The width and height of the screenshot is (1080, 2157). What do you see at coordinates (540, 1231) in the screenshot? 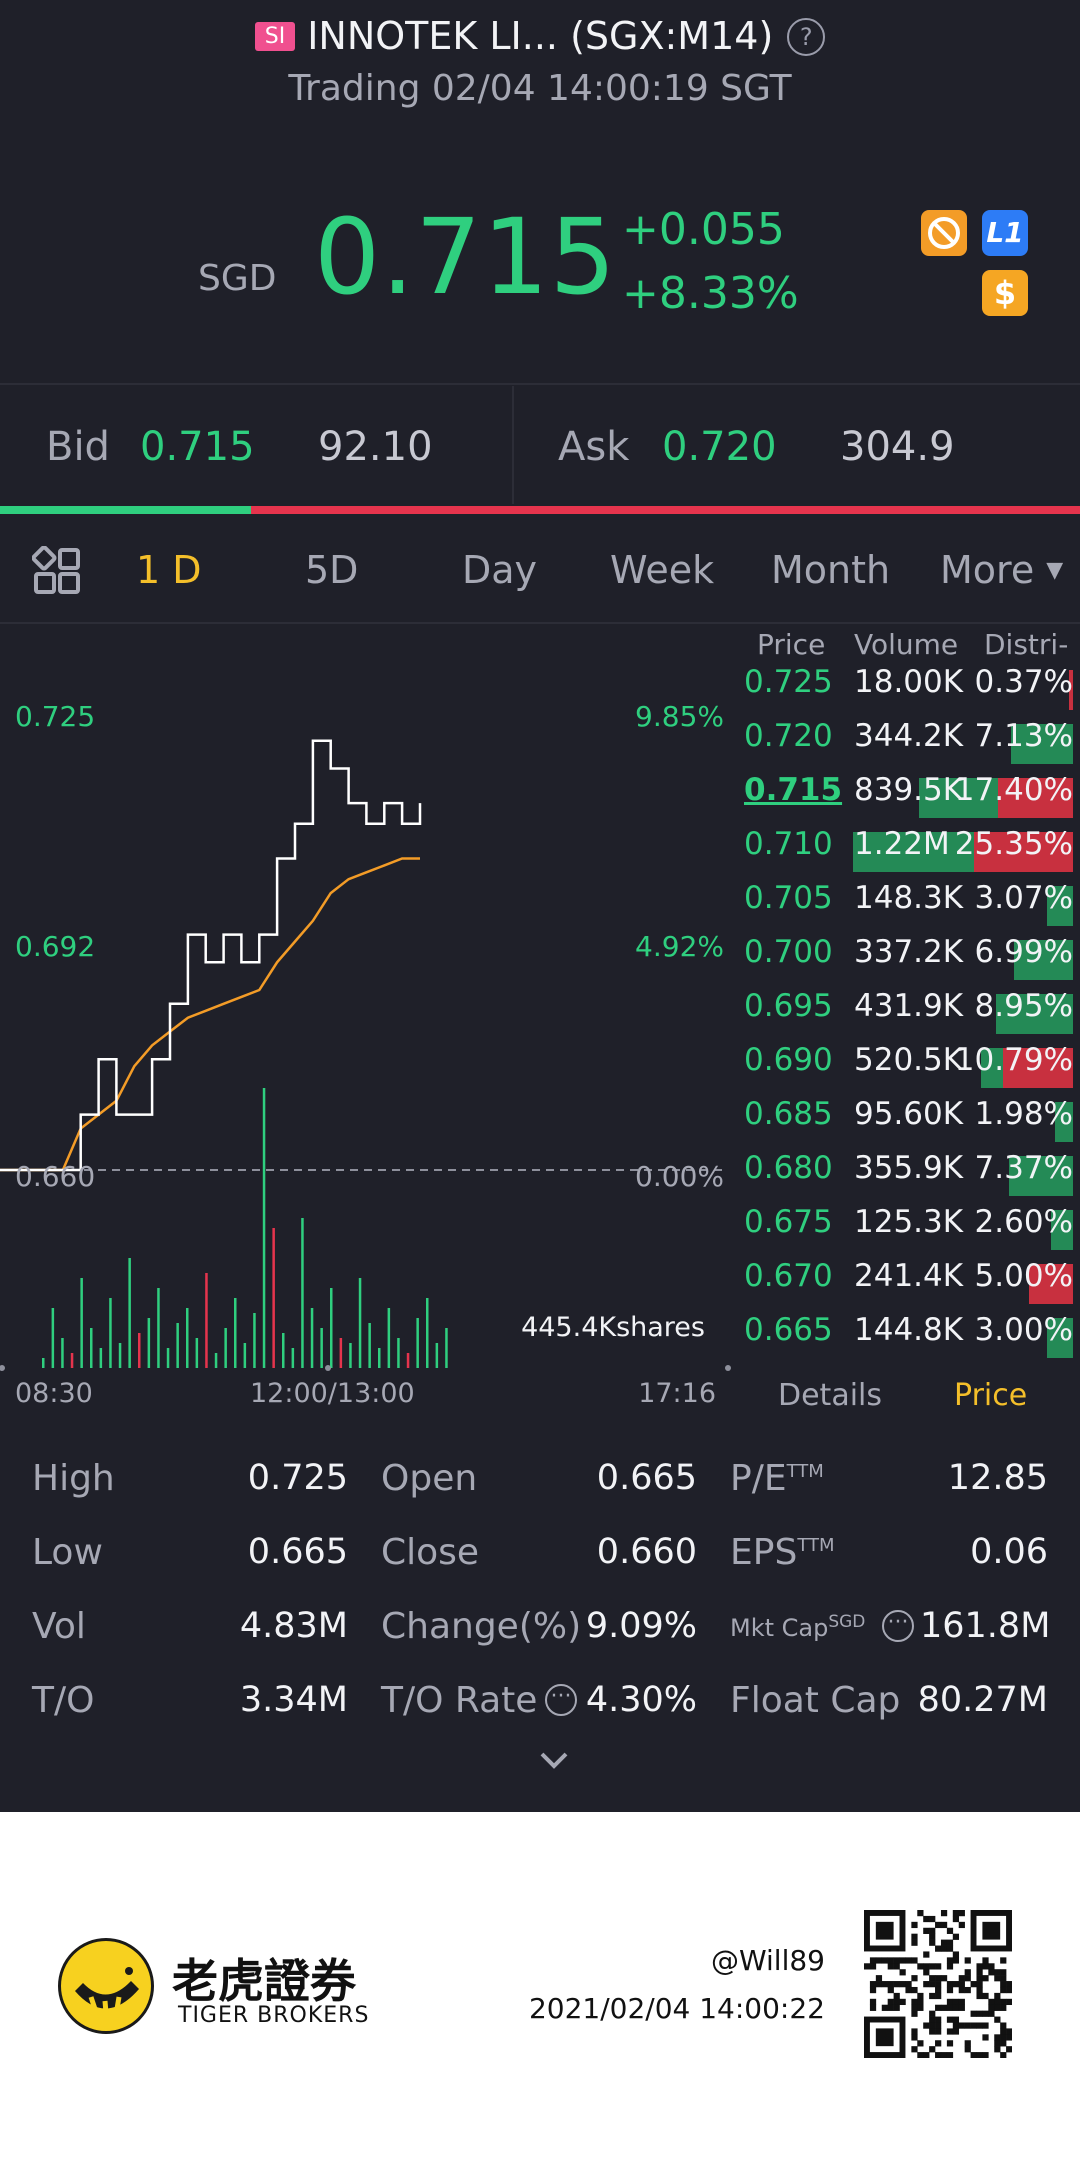
I see `orderbook-row: 0.675 125.3K 2.60%` at bounding box center [540, 1231].